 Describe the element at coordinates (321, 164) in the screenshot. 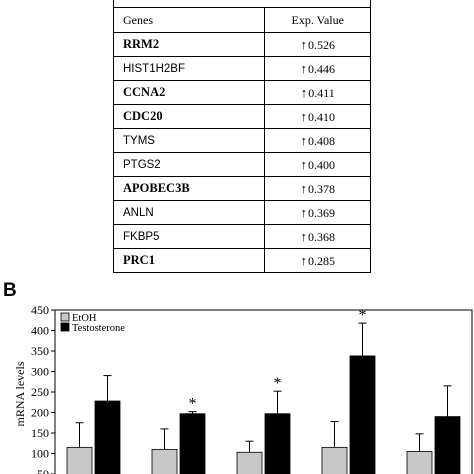

I see `exp-value: 0.400` at that location.